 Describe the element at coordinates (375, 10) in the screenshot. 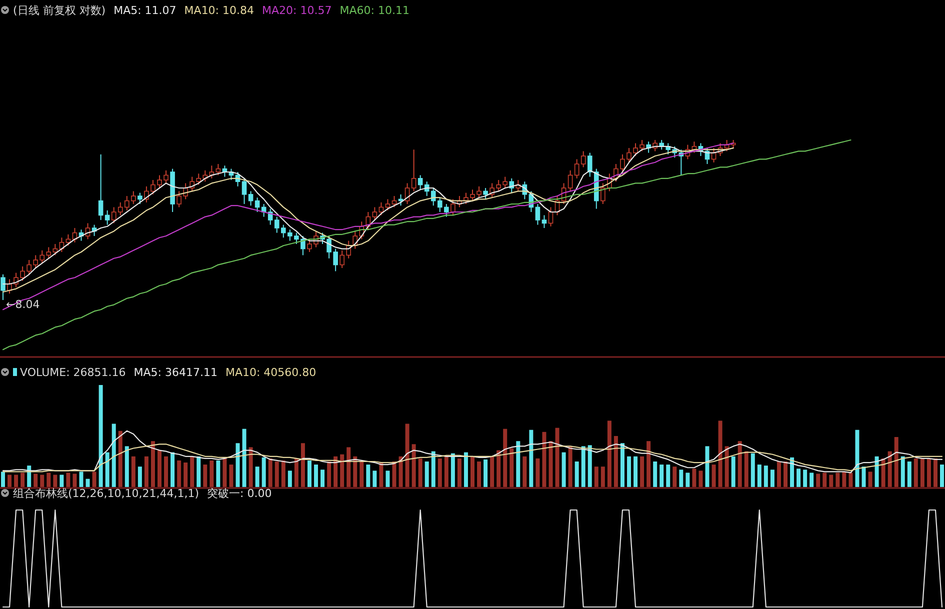

I see `text: MA60: 10.11` at that location.